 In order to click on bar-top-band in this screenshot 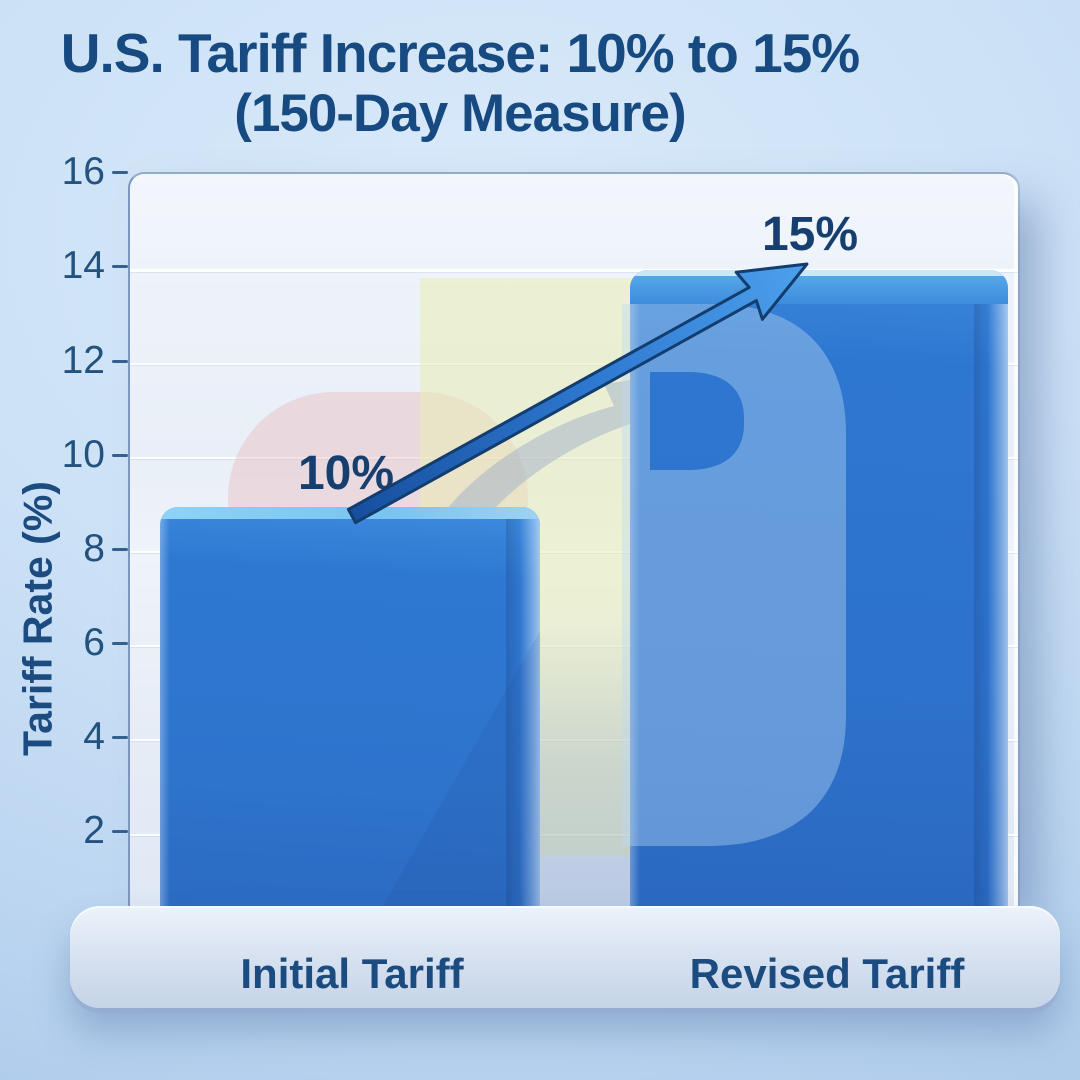, I will do `click(819, 290)`.